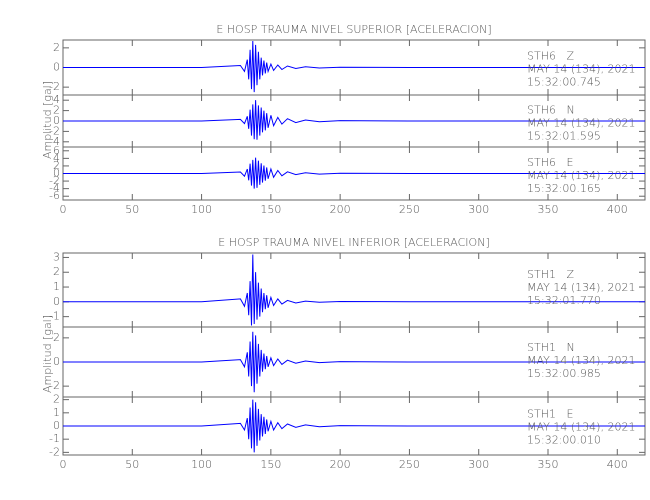 This screenshot has width=650, height=500. I want to click on y-tick-label: -6, so click(54, 195).